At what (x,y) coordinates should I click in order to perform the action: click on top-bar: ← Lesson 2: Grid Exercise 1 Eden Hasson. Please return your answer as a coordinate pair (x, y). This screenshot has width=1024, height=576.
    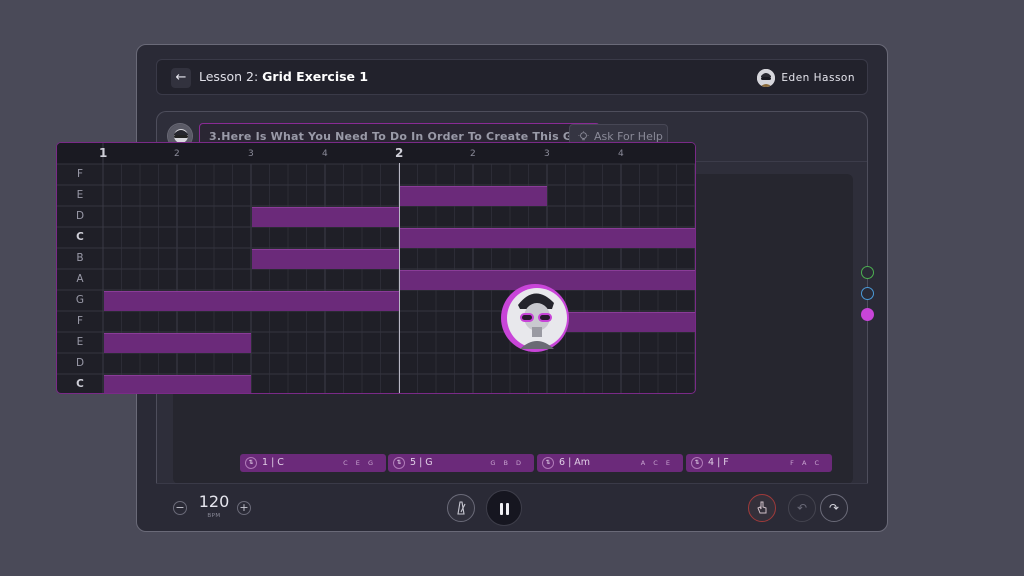
    Looking at the image, I should click on (512, 77).